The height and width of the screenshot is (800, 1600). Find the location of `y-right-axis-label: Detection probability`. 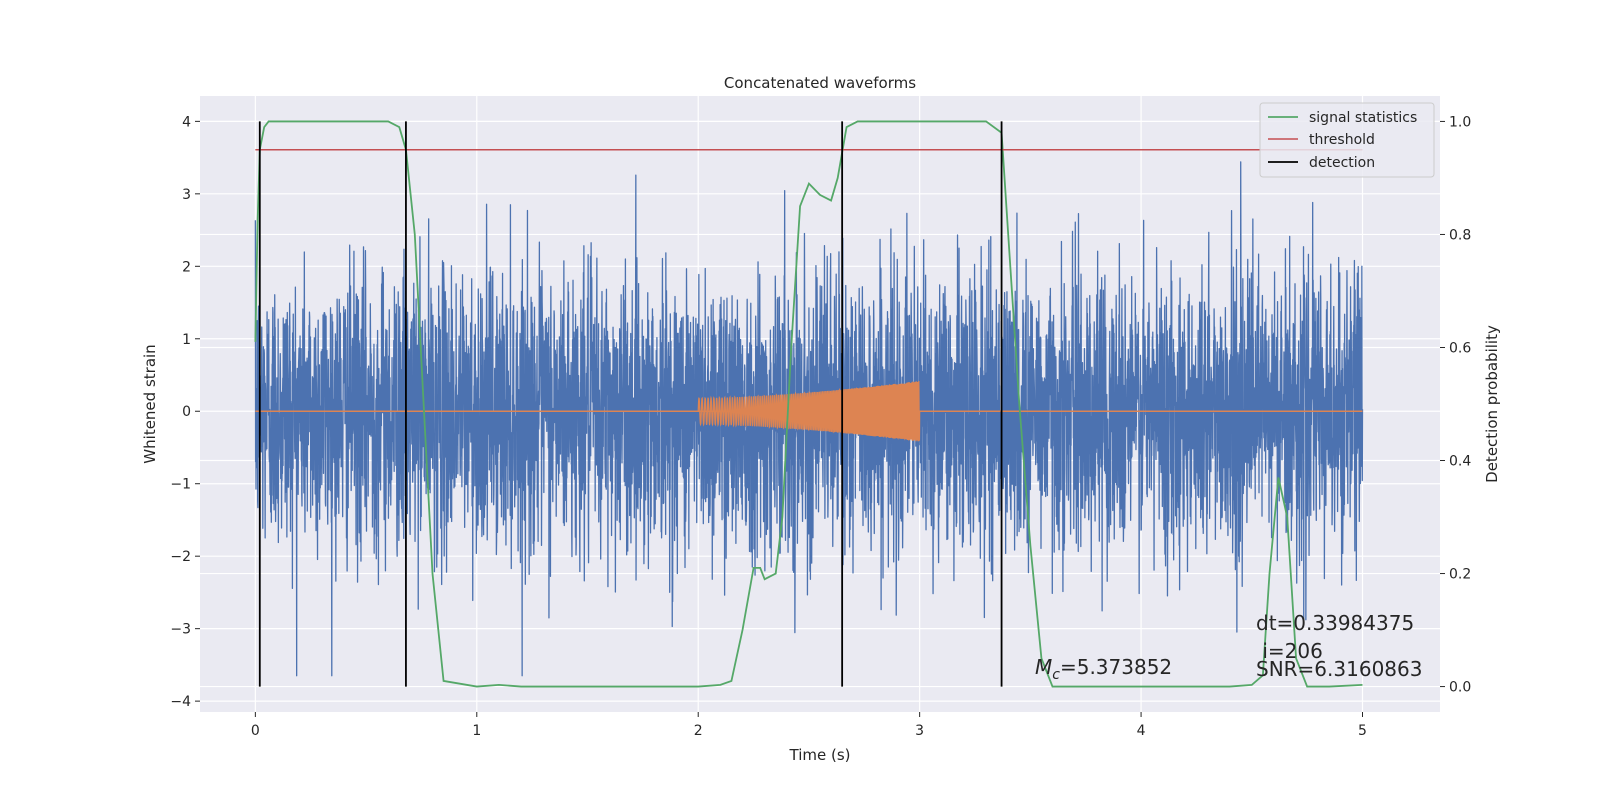

y-right-axis-label: Detection probability is located at coordinates (1492, 404).